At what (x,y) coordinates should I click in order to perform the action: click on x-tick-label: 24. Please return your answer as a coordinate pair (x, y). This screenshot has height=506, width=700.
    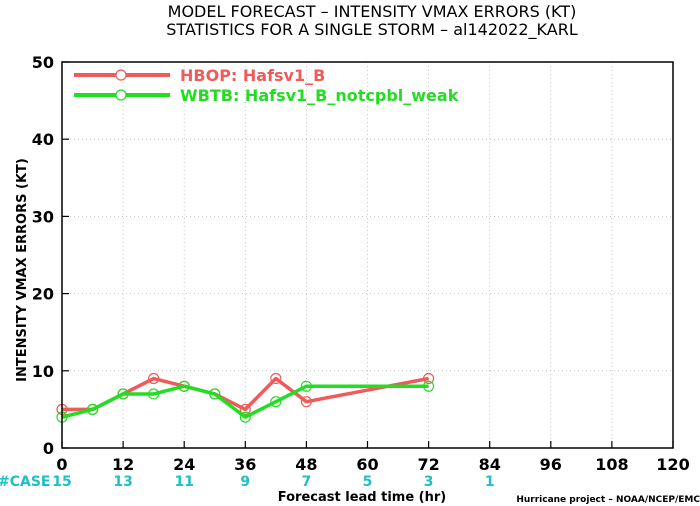
    Looking at the image, I should click on (184, 464).